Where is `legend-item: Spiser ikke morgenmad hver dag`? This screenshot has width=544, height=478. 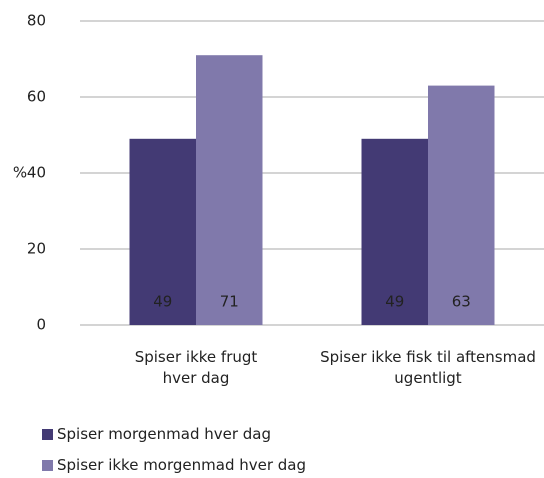
legend-item: Spiser ikke morgenmad hver dag is located at coordinates (174, 465).